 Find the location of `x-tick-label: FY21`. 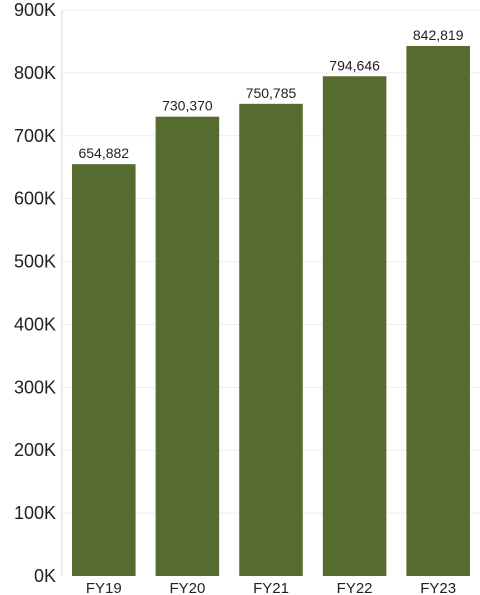

x-tick-label: FY21 is located at coordinates (271, 587).